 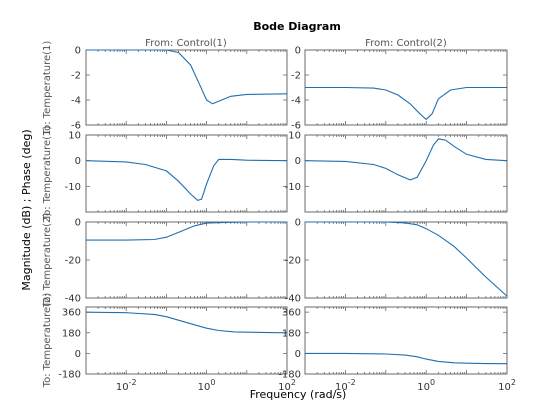 I want to click on panel-r3-c2-series-line, so click(x=406, y=259).